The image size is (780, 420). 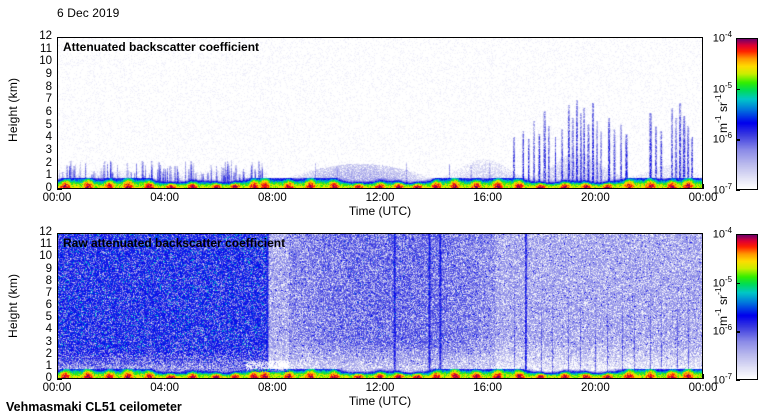 What do you see at coordinates (13, 306) in the screenshot?
I see `panel2-y-axis-label: Height (km)` at bounding box center [13, 306].